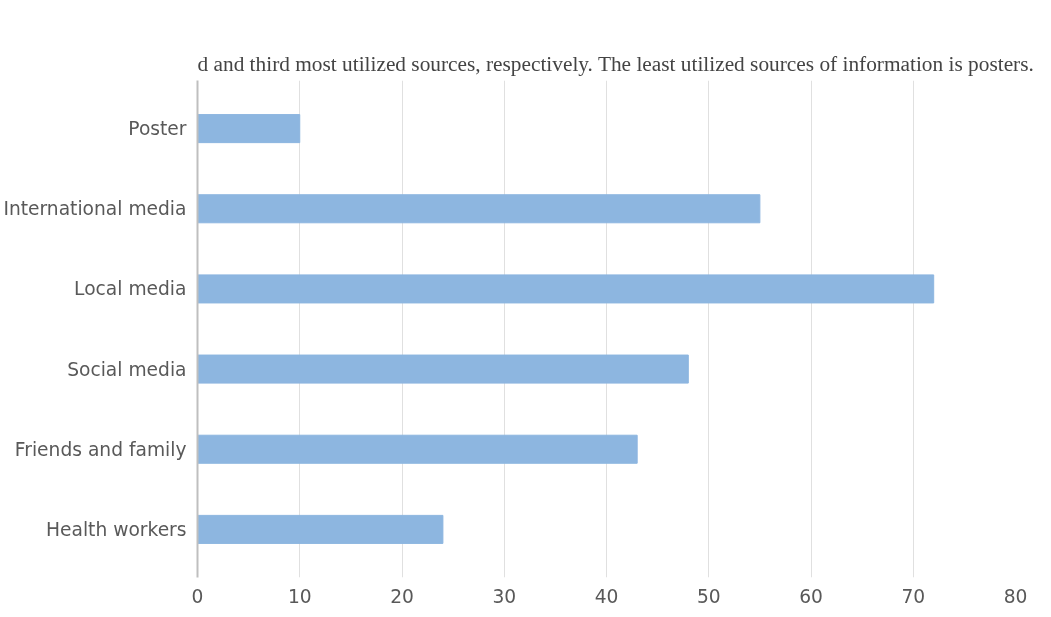 Image resolution: width=1051 pixels, height=617 pixels. Describe the element at coordinates (299, 596) in the screenshot. I see `x-tick-label: 10` at that location.